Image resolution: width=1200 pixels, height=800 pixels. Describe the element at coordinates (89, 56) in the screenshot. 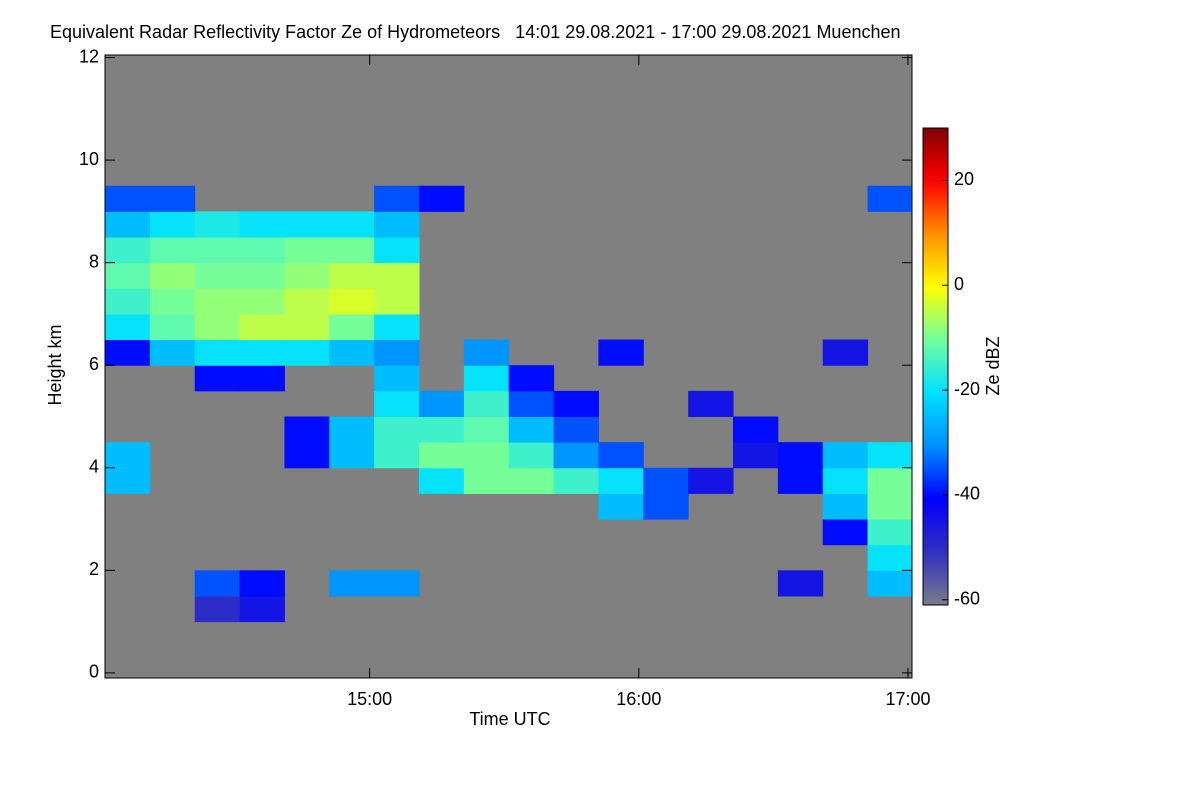

I see `y-tick-label: 12` at that location.